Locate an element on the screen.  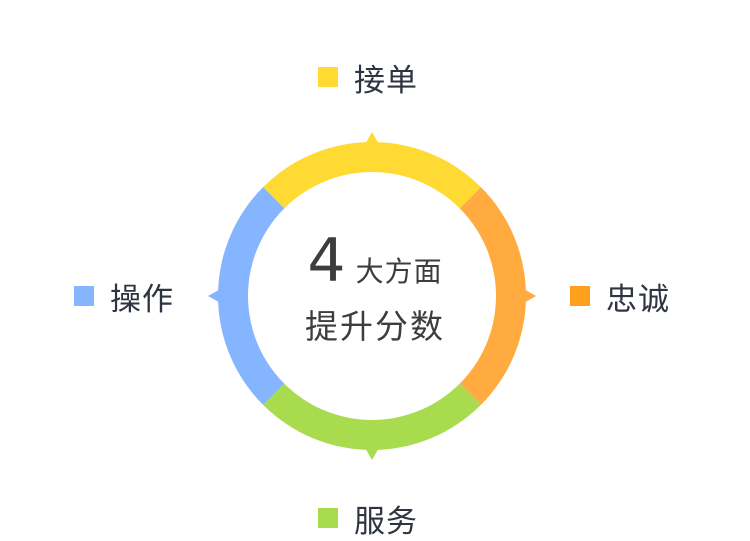
legend-item-right: 忠诚 is located at coordinates (620, 297).